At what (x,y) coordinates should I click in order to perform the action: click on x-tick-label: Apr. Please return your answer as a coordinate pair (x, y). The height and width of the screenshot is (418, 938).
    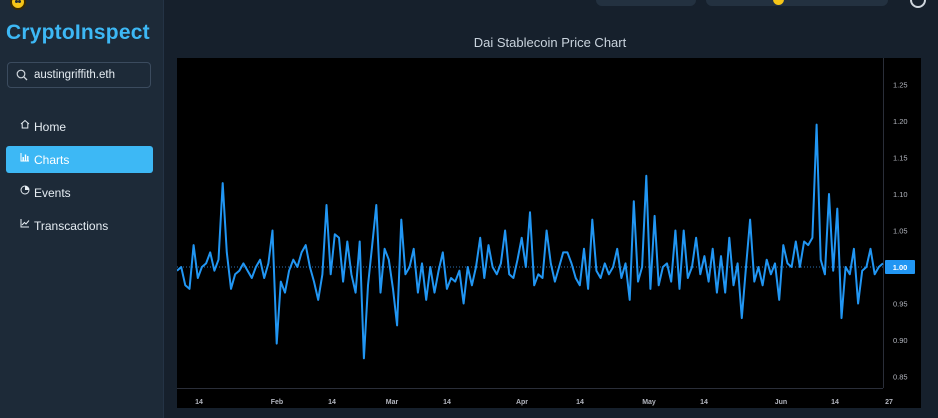
    Looking at the image, I should click on (522, 402).